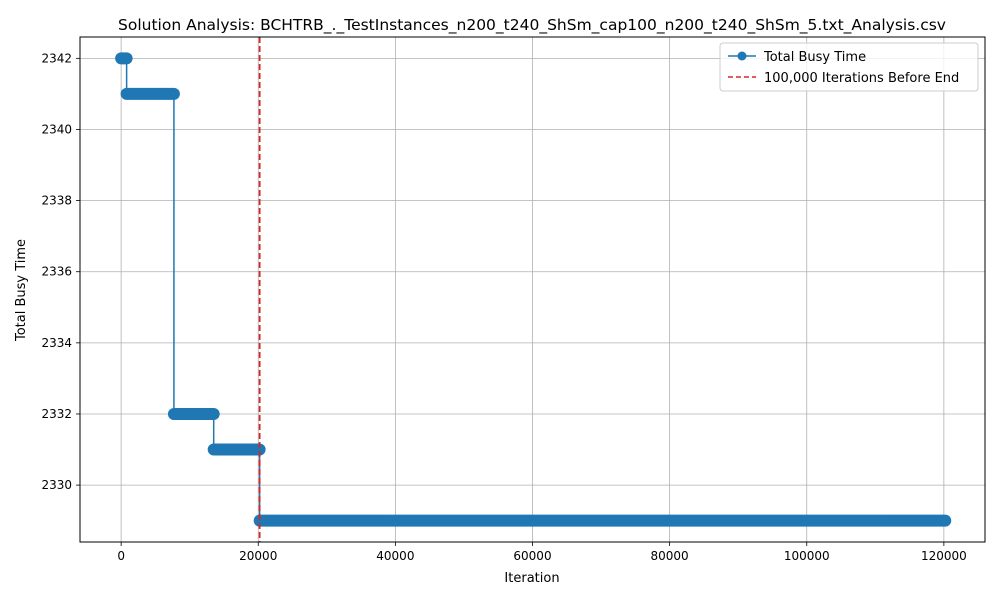  What do you see at coordinates (814, 57) in the screenshot?
I see `legend-label-total-busy-time: Total Busy Time` at bounding box center [814, 57].